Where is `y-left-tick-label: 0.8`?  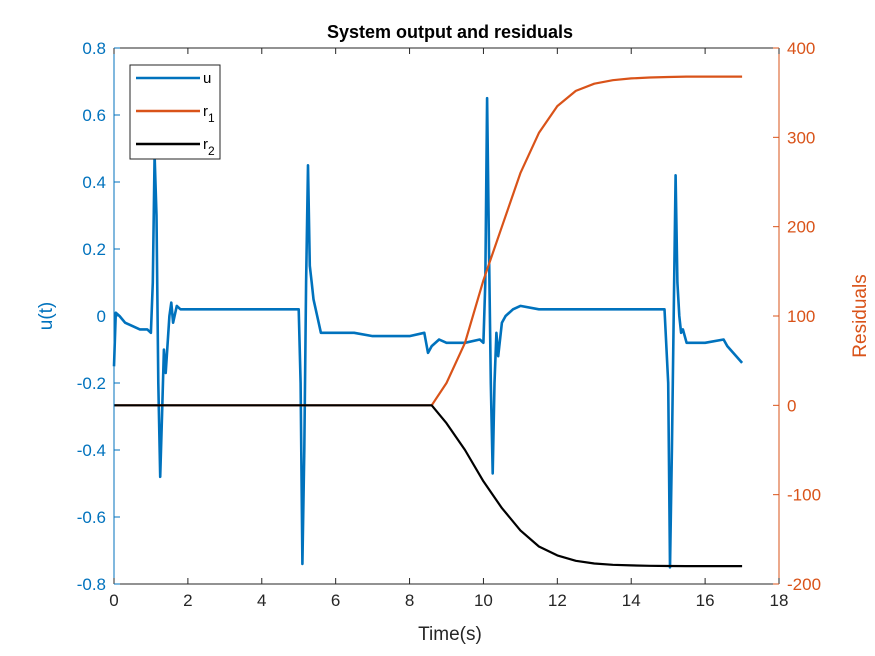
y-left-tick-label: 0.8 is located at coordinates (94, 48).